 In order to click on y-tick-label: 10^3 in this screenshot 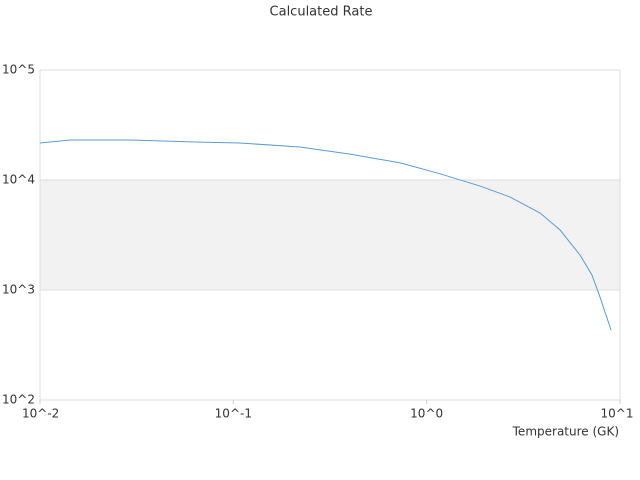, I will do `click(18, 290)`.